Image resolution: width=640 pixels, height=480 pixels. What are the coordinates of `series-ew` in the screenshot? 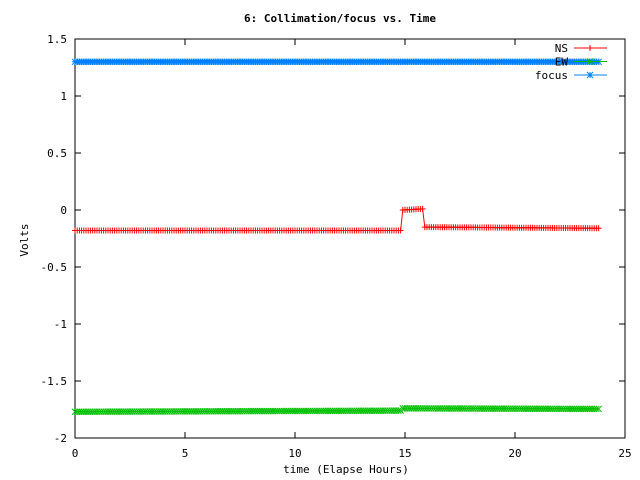 It's located at (336, 410).